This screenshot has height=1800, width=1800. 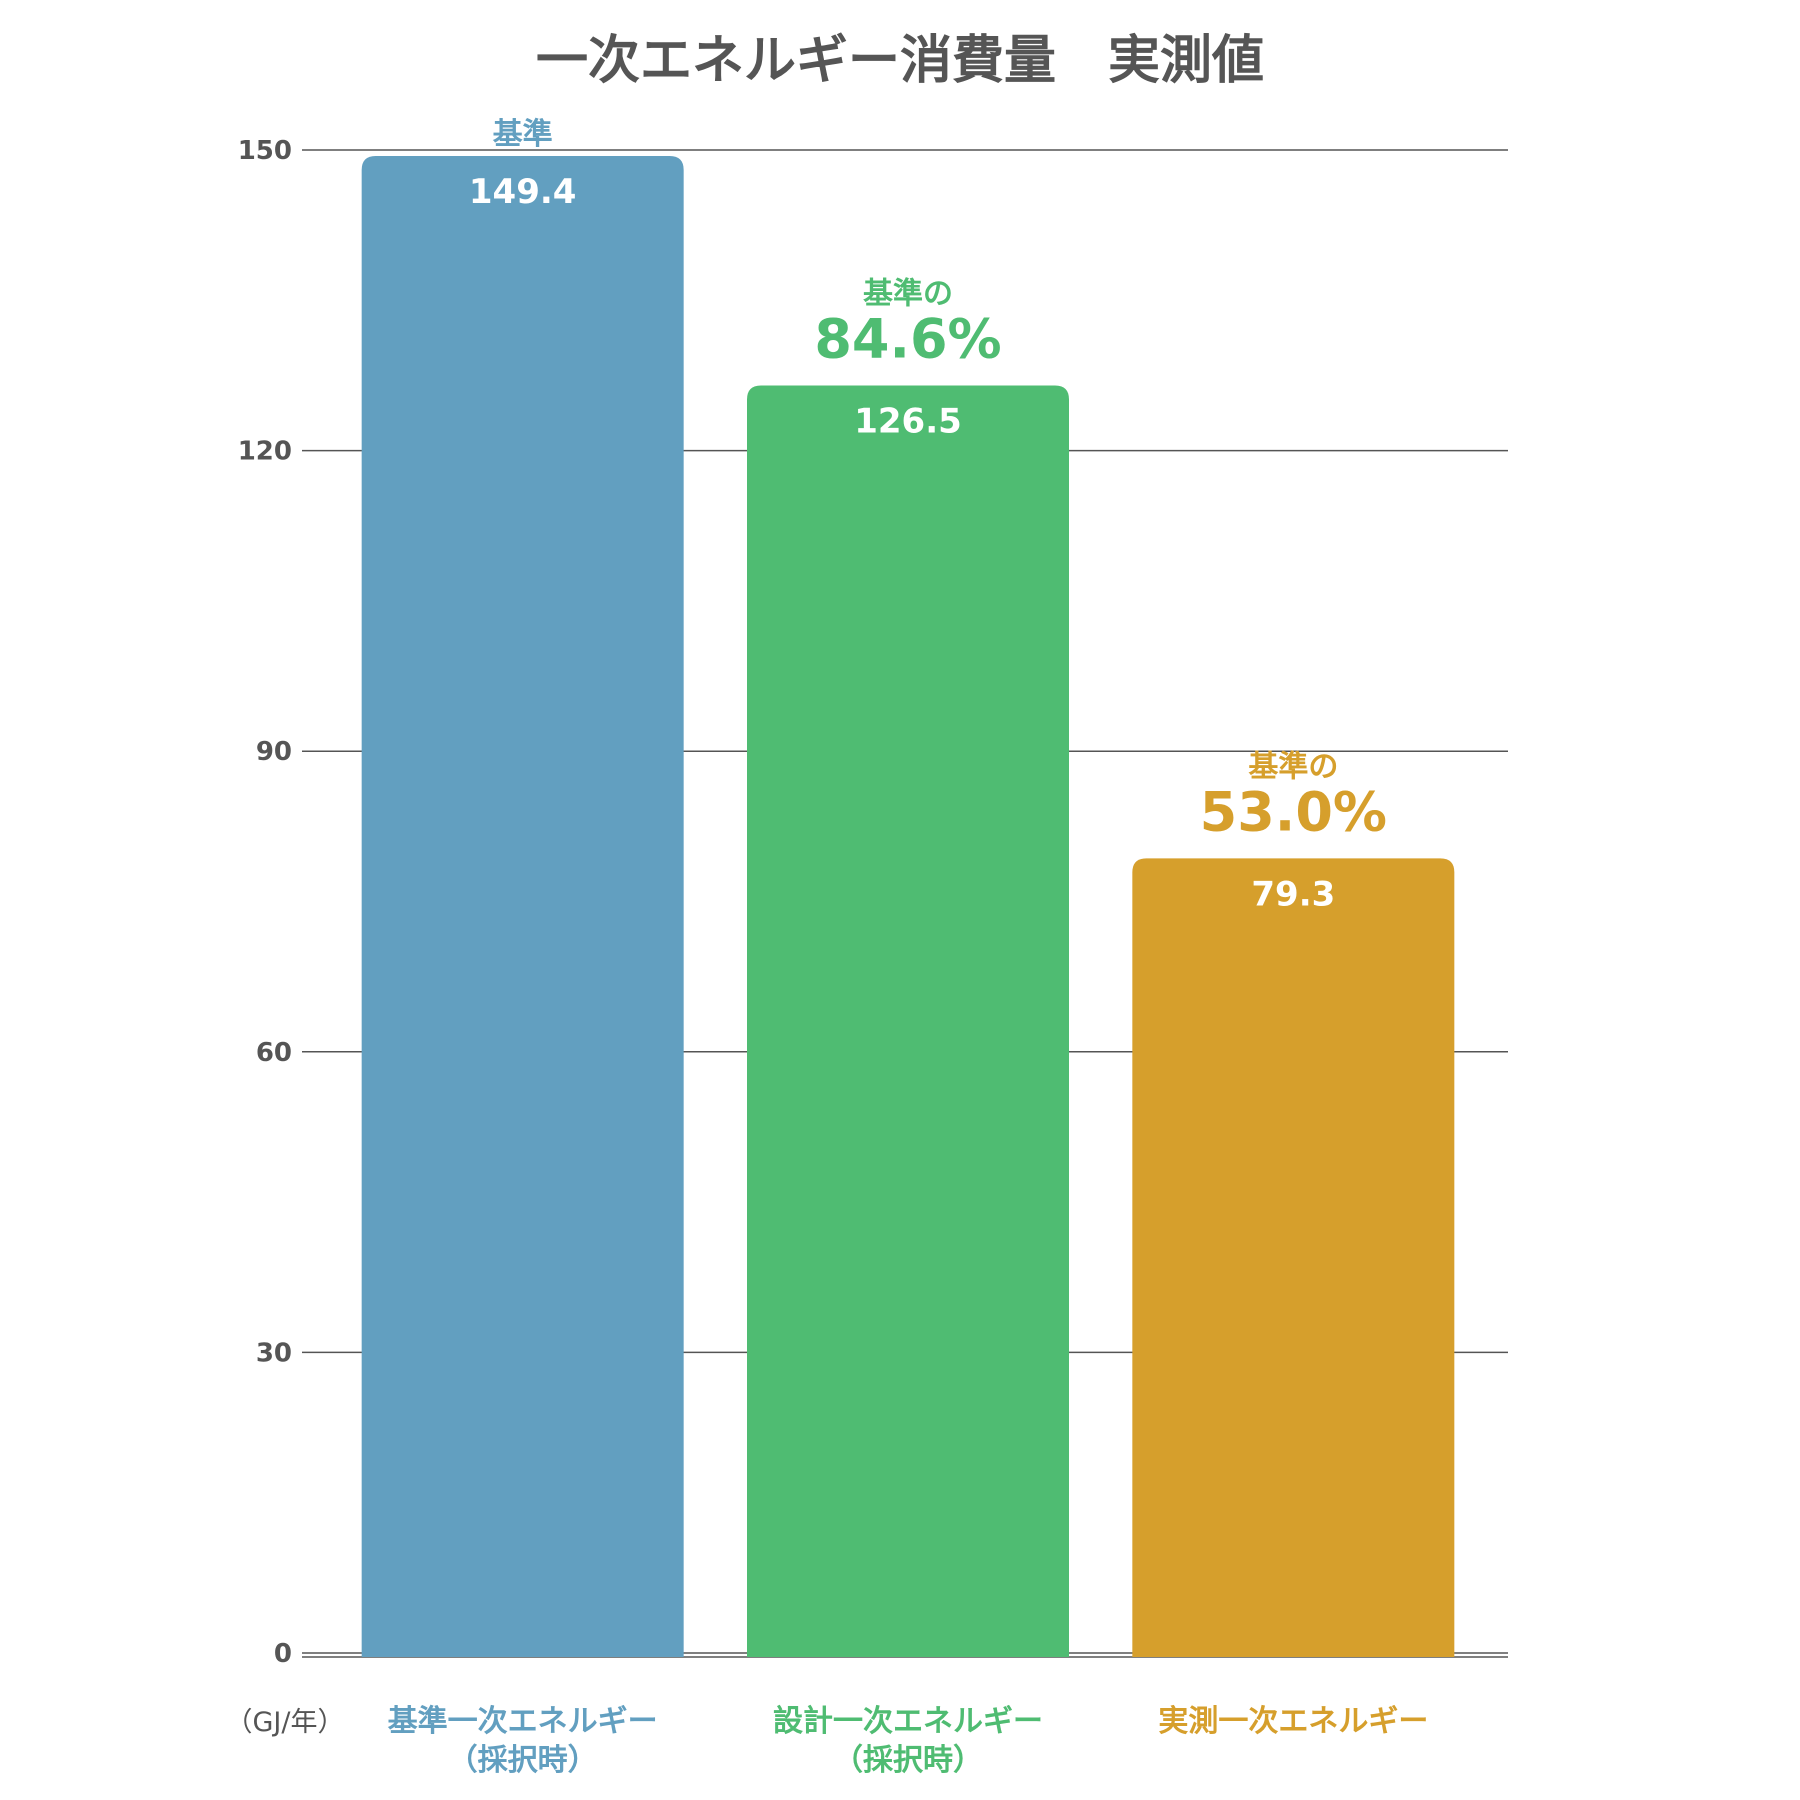 I want to click on bar-percent-label: 84.6%, so click(x=907, y=338).